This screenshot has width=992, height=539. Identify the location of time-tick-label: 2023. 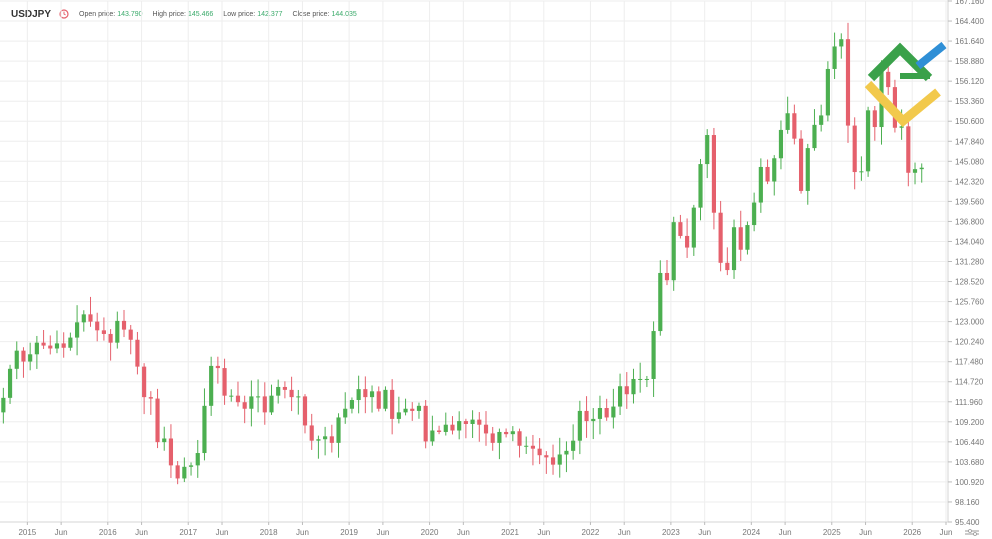
(671, 532).